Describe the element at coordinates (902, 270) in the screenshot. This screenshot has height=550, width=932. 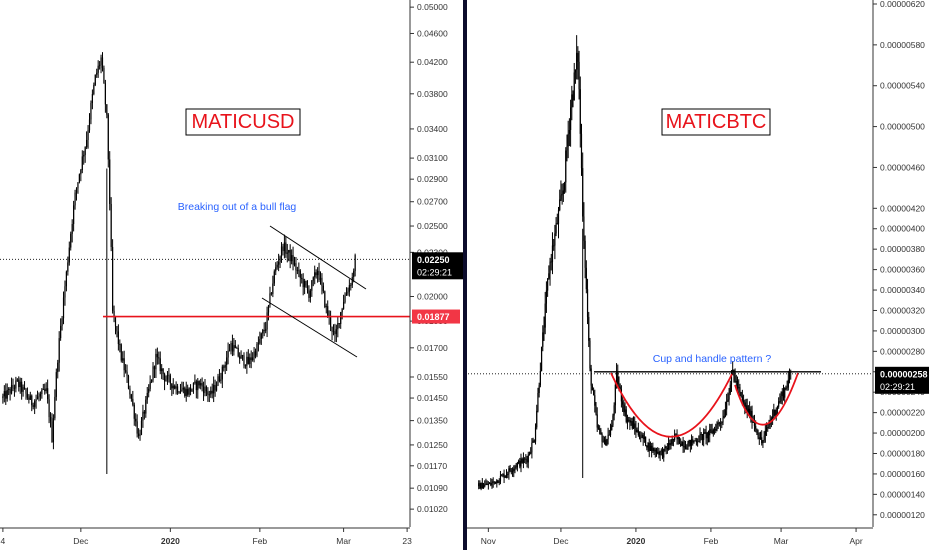
I see `y-tick-label: 0.00000360` at that location.